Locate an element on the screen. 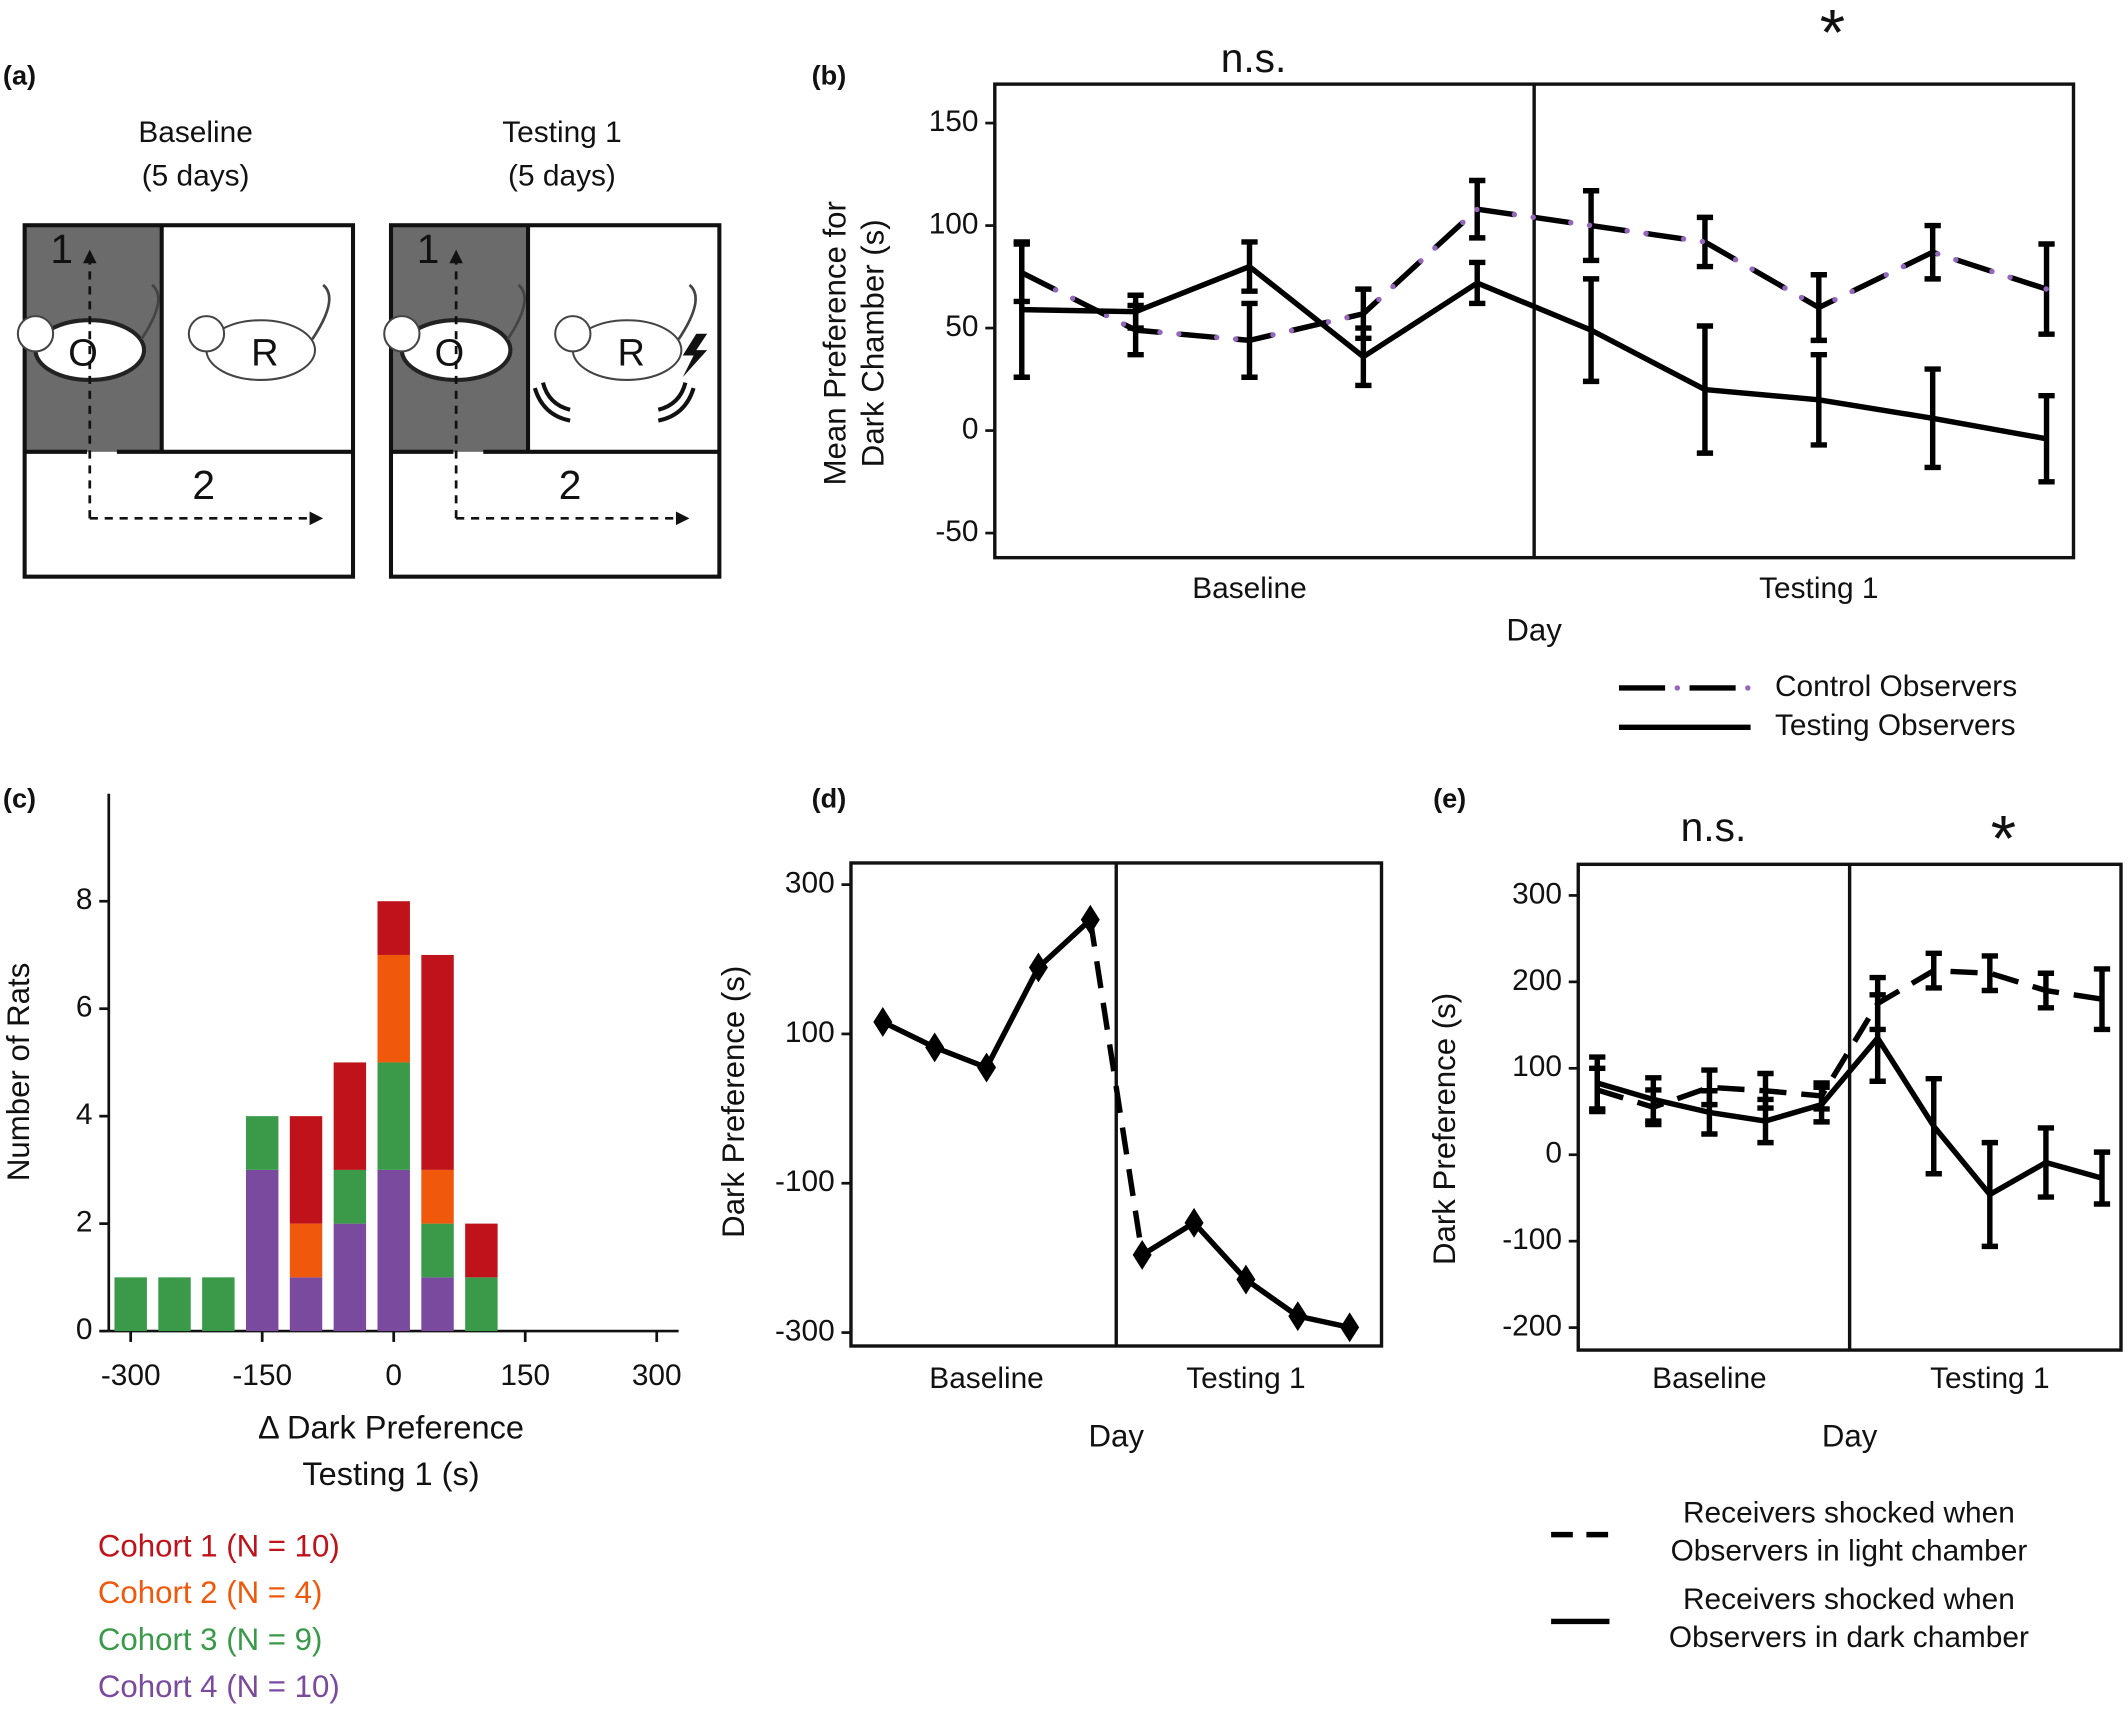 The width and height of the screenshot is (2128, 1711). rat-head is located at coordinates (402, 334).